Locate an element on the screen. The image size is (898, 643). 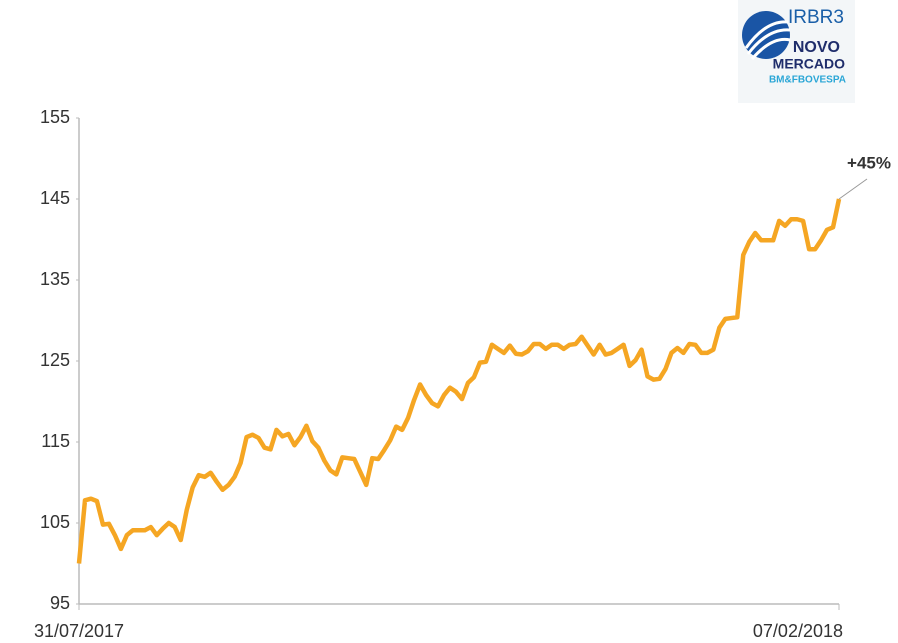
y-tick-label: 95 is located at coordinates (60, 603).